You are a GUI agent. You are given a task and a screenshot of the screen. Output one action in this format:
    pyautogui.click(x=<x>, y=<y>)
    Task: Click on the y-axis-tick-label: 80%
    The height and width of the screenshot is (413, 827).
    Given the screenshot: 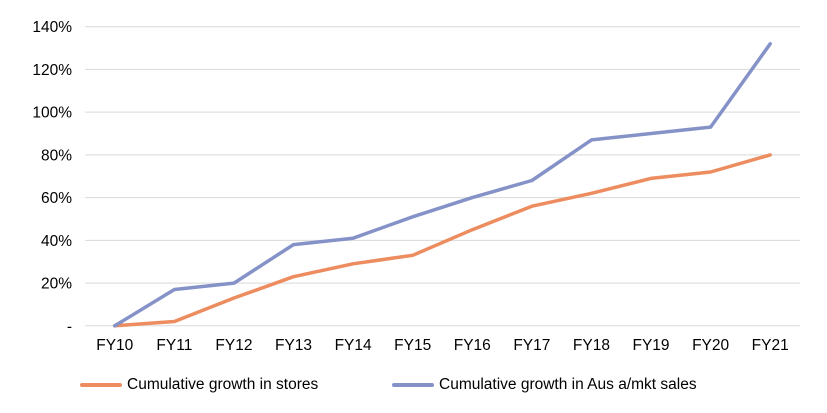 What is the action you would take?
    pyautogui.click(x=56, y=155)
    